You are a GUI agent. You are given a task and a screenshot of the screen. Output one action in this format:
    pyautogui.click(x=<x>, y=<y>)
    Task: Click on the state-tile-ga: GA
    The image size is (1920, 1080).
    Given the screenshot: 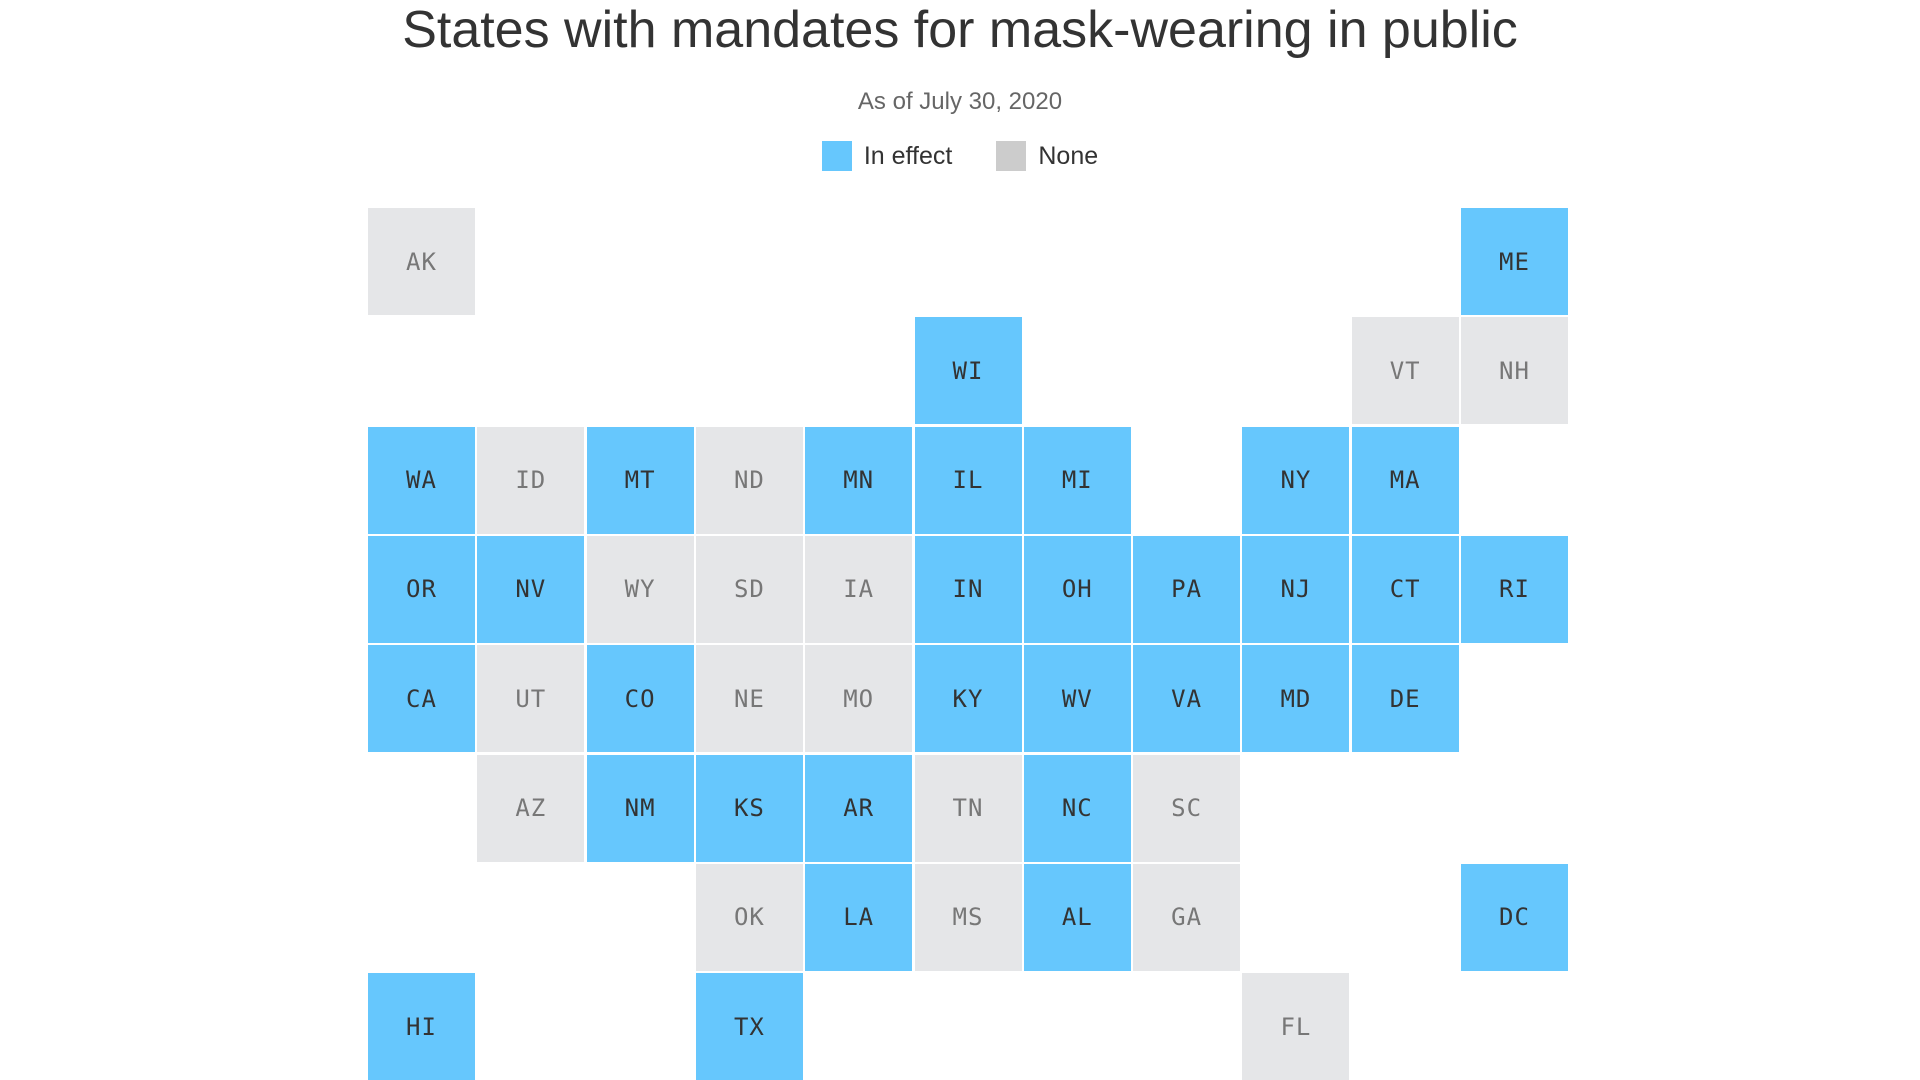 What is the action you would take?
    pyautogui.click(x=1187, y=917)
    